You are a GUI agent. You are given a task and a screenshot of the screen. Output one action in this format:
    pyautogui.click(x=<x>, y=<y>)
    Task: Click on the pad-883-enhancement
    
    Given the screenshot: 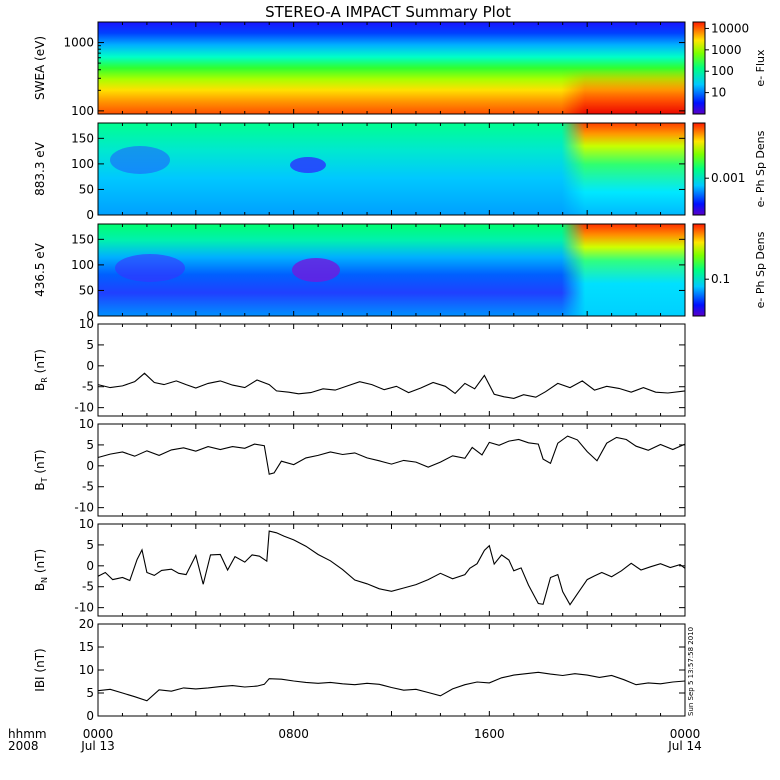 What is the action you would take?
    pyautogui.click(x=391, y=169)
    